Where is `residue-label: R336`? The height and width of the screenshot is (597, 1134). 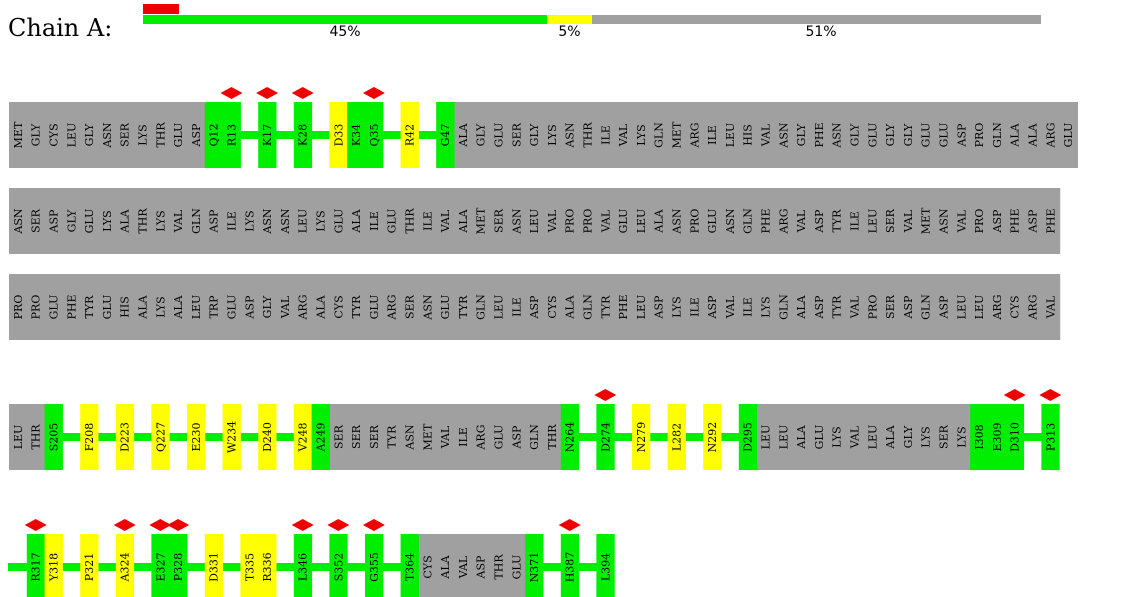
residue-label: R336 is located at coordinates (267, 566).